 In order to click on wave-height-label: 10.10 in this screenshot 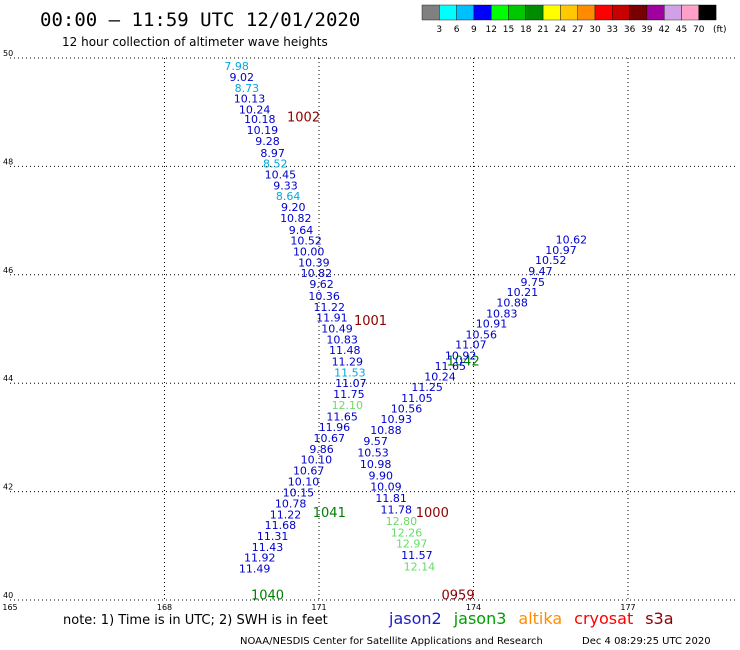, I will do `click(317, 460)`.